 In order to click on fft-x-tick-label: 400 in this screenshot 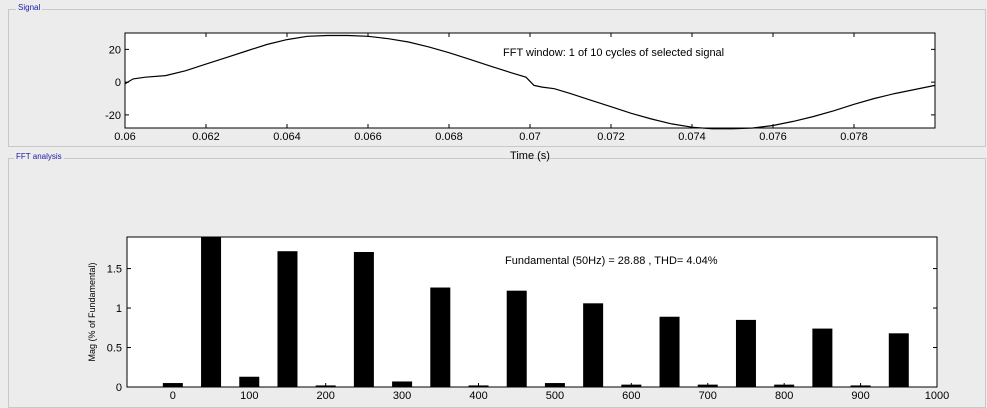, I will do `click(478, 396)`.